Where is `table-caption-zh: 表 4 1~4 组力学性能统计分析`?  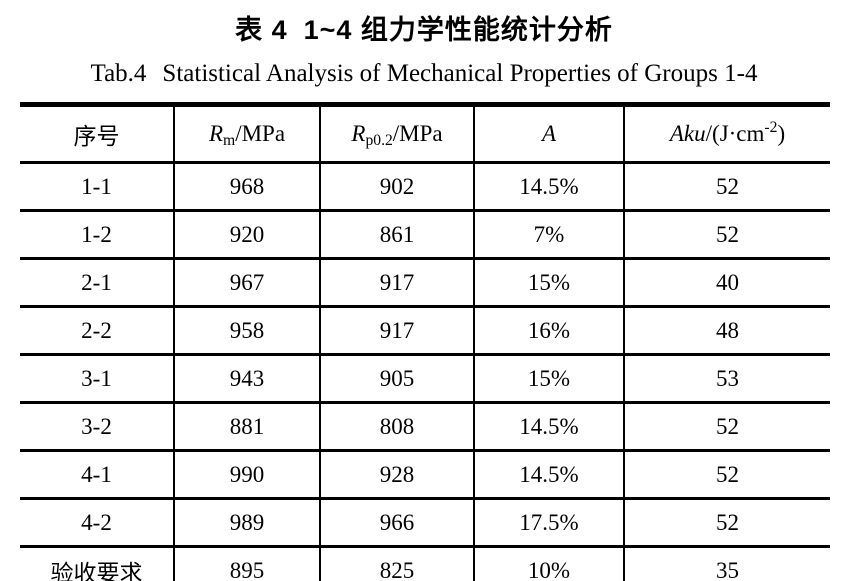 table-caption-zh: 表 4 1~4 组力学性能统计分析 is located at coordinates (424, 23).